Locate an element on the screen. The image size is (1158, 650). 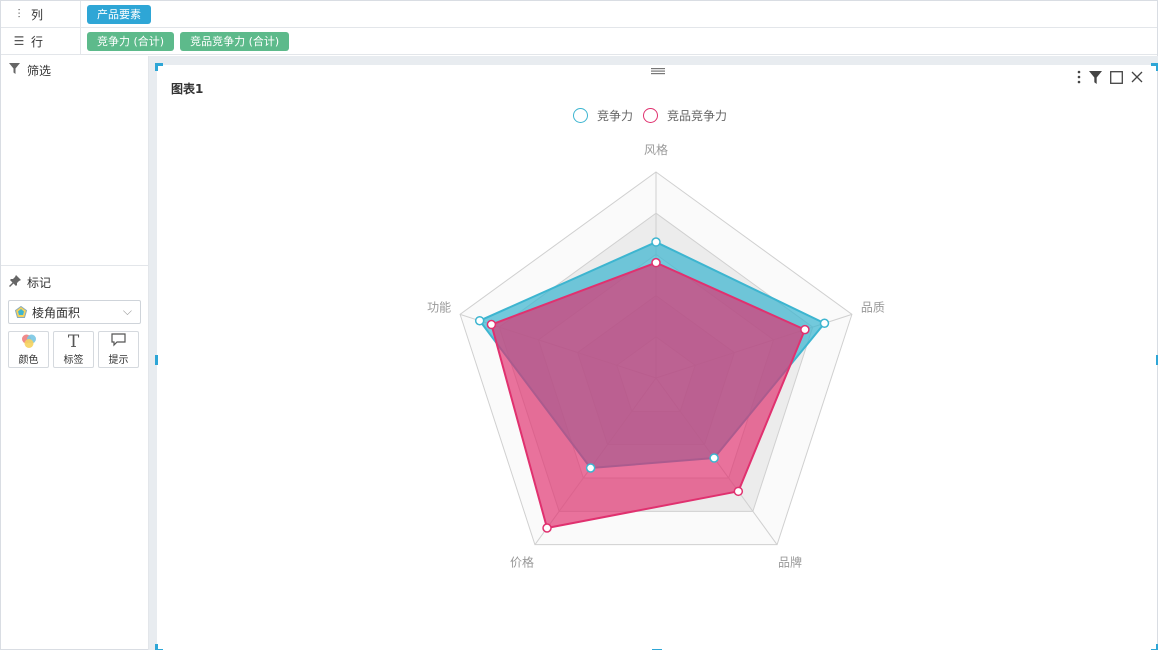
column-pill-product-factor: 产品要素 is located at coordinates (119, 14).